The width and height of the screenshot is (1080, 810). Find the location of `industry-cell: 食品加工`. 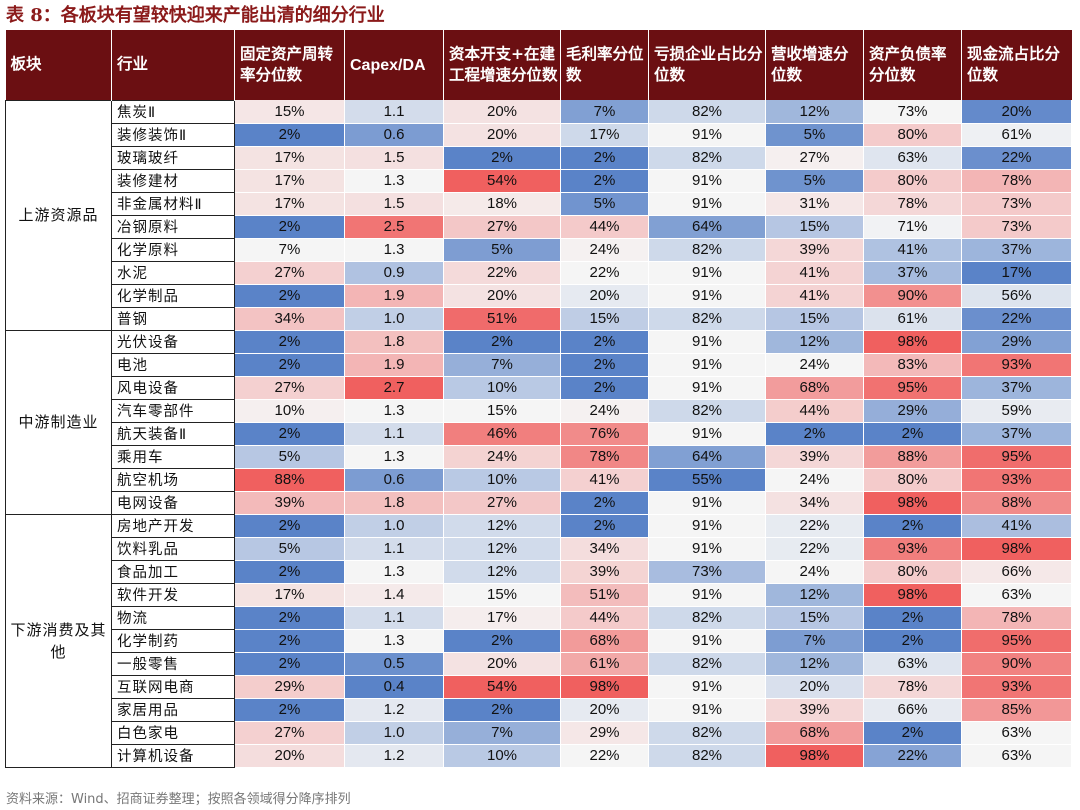

industry-cell: 食品加工 is located at coordinates (173, 572).